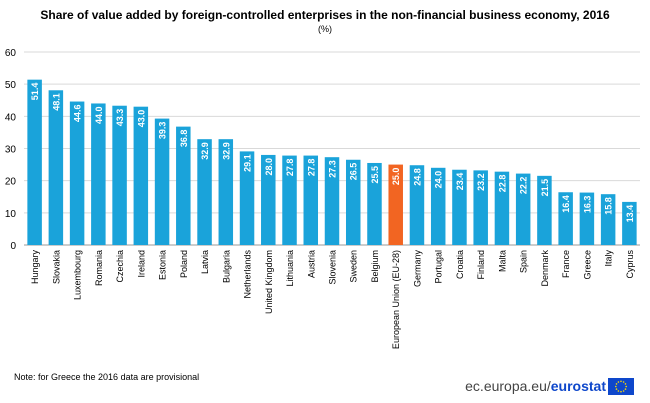 The image size is (650, 403). What do you see at coordinates (333, 169) in the screenshot?
I see `data-label: 27.3` at bounding box center [333, 169].